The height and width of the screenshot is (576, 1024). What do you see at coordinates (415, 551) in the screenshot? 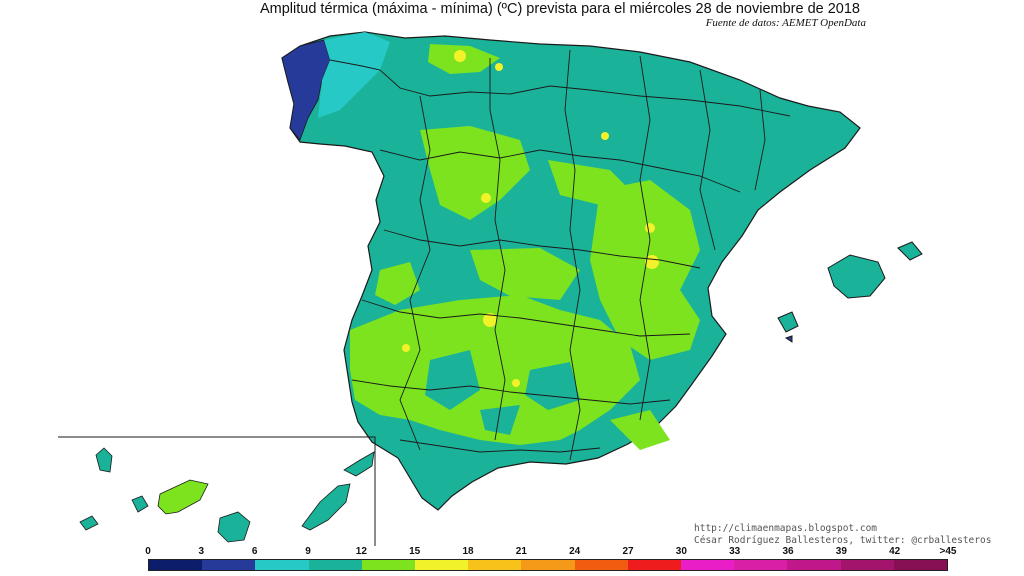
I see `legend-label: 15` at bounding box center [415, 551].